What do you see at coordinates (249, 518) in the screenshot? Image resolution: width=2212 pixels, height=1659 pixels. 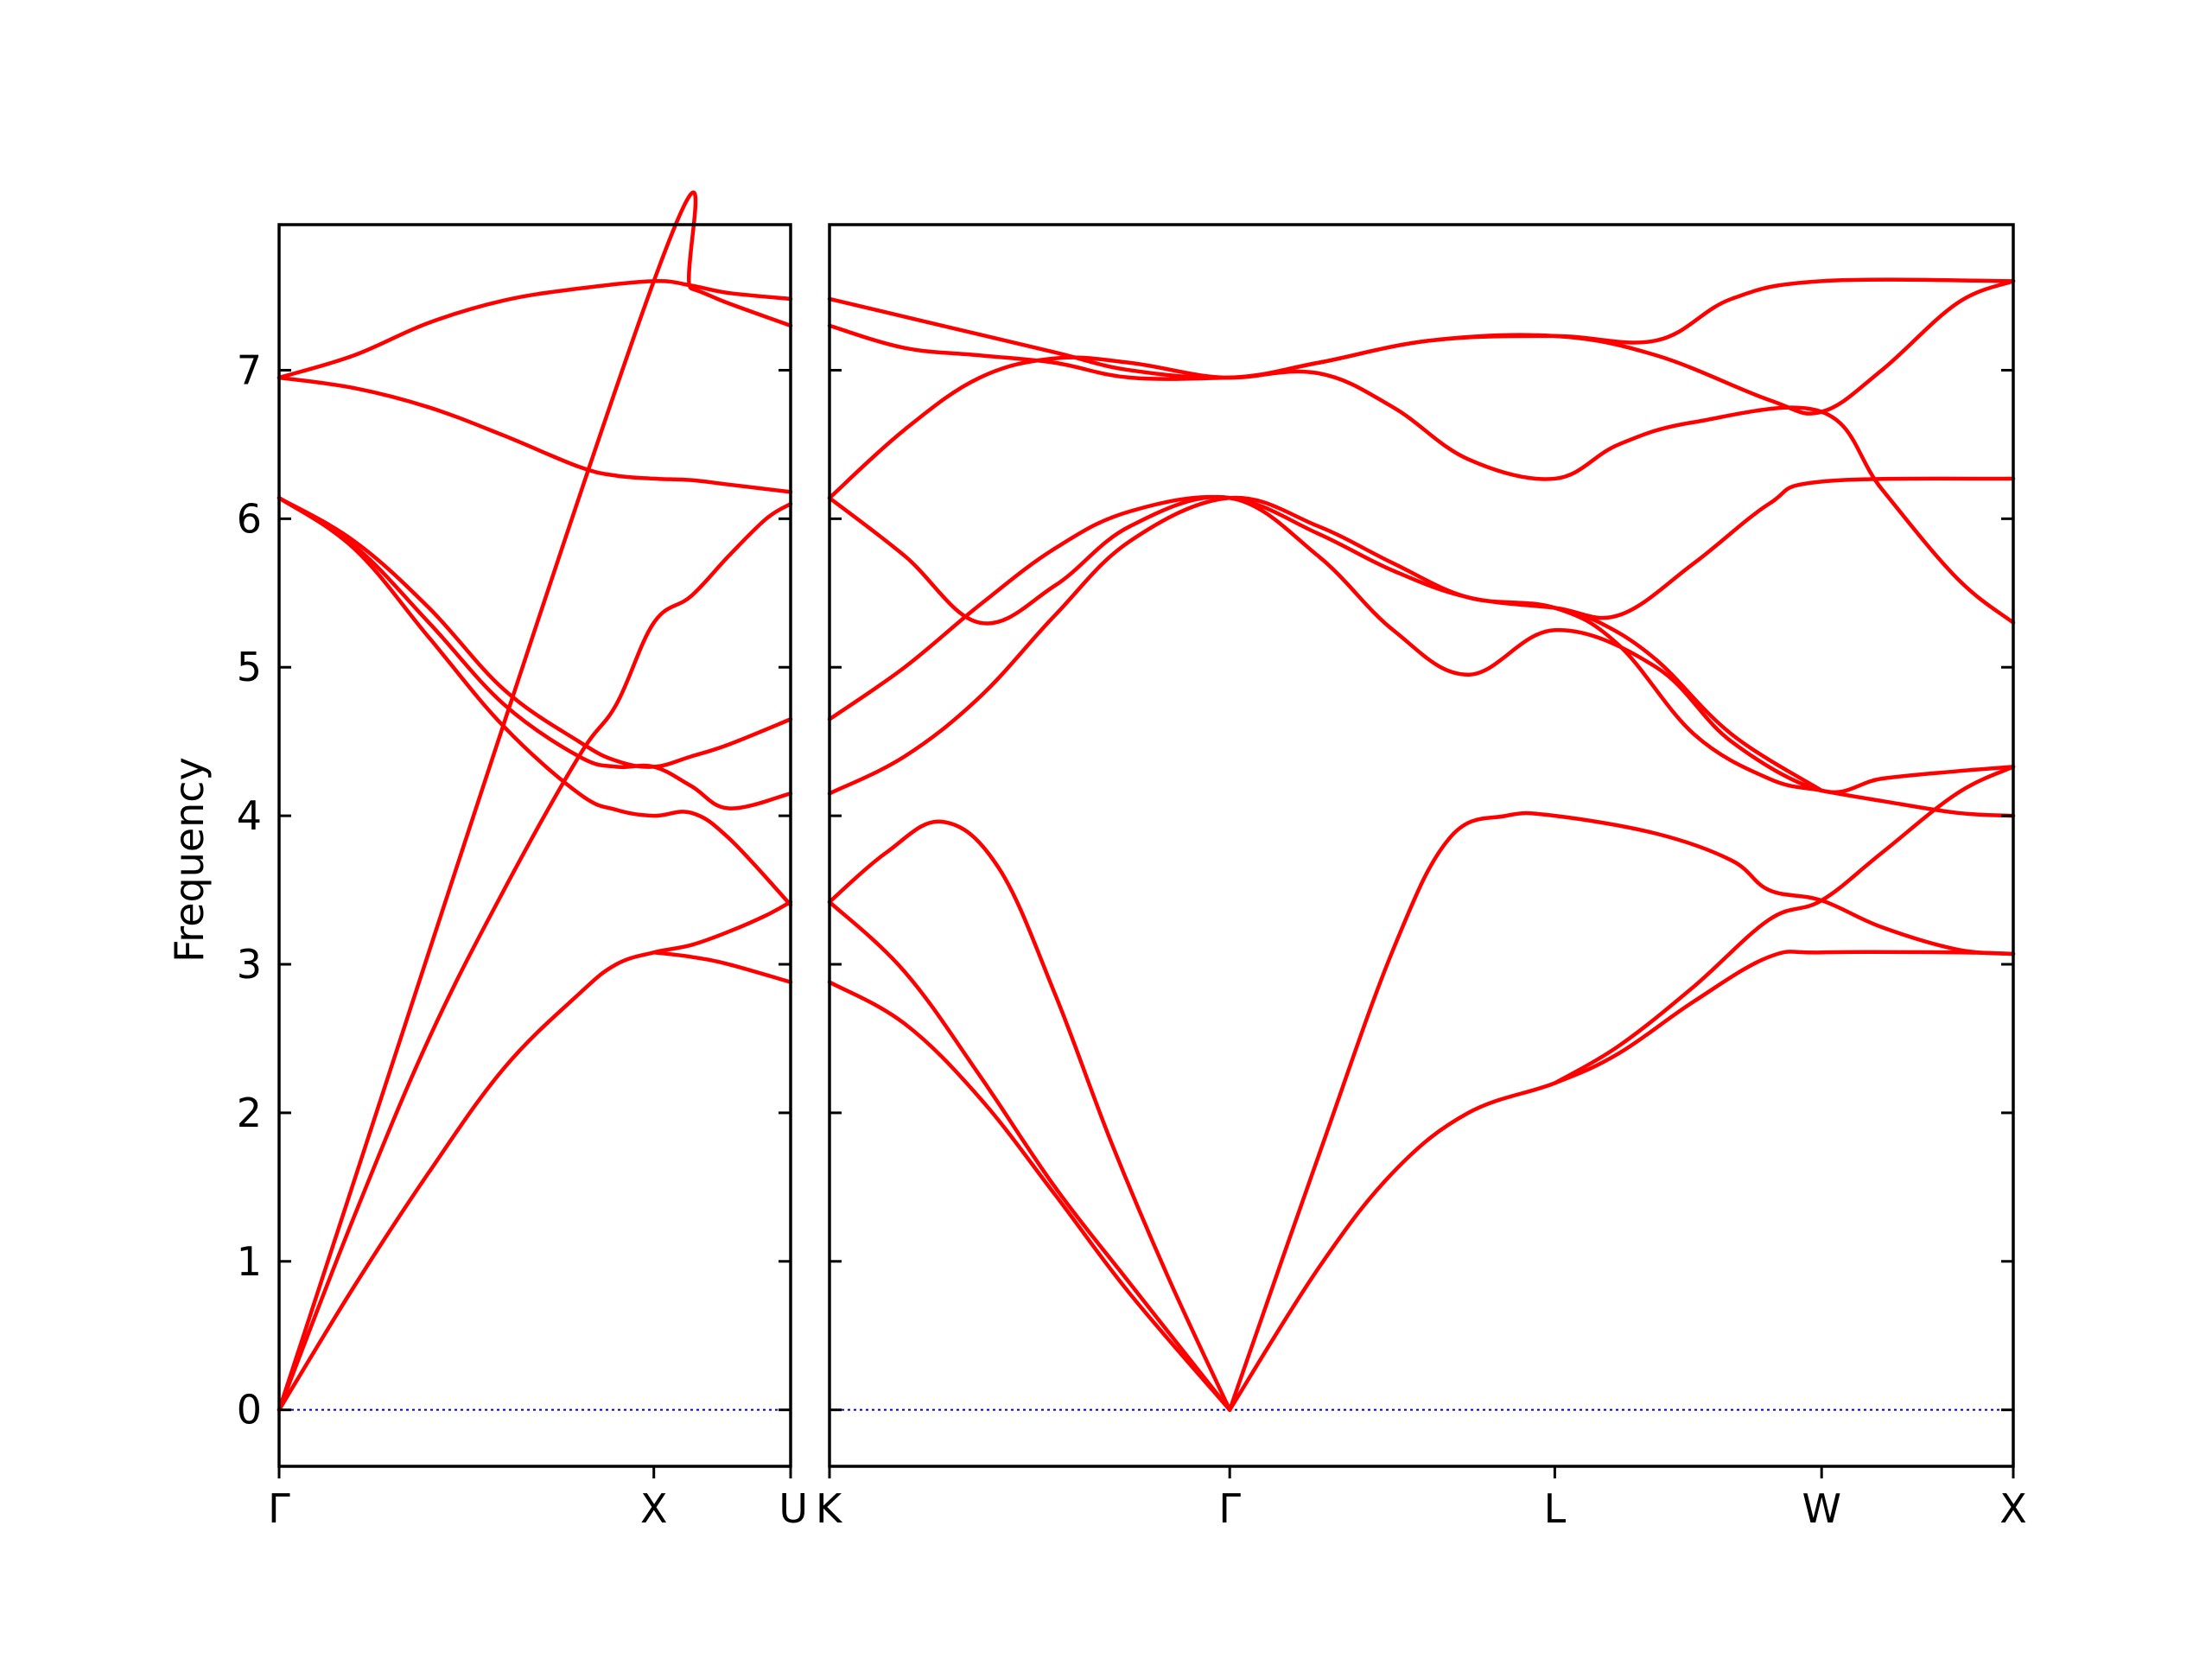 I see `y-tick-label: 6` at bounding box center [249, 518].